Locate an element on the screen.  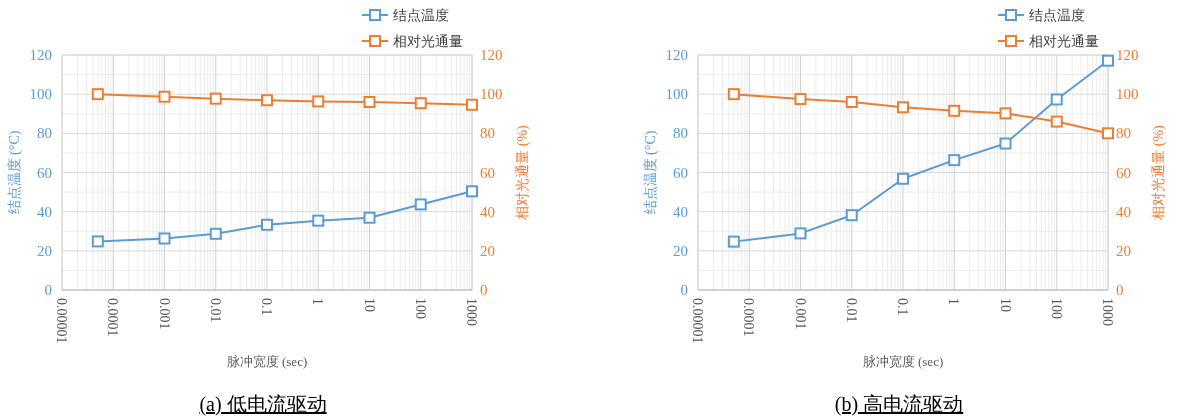
text: (b) 高电流驱动 is located at coordinates (899, 404).